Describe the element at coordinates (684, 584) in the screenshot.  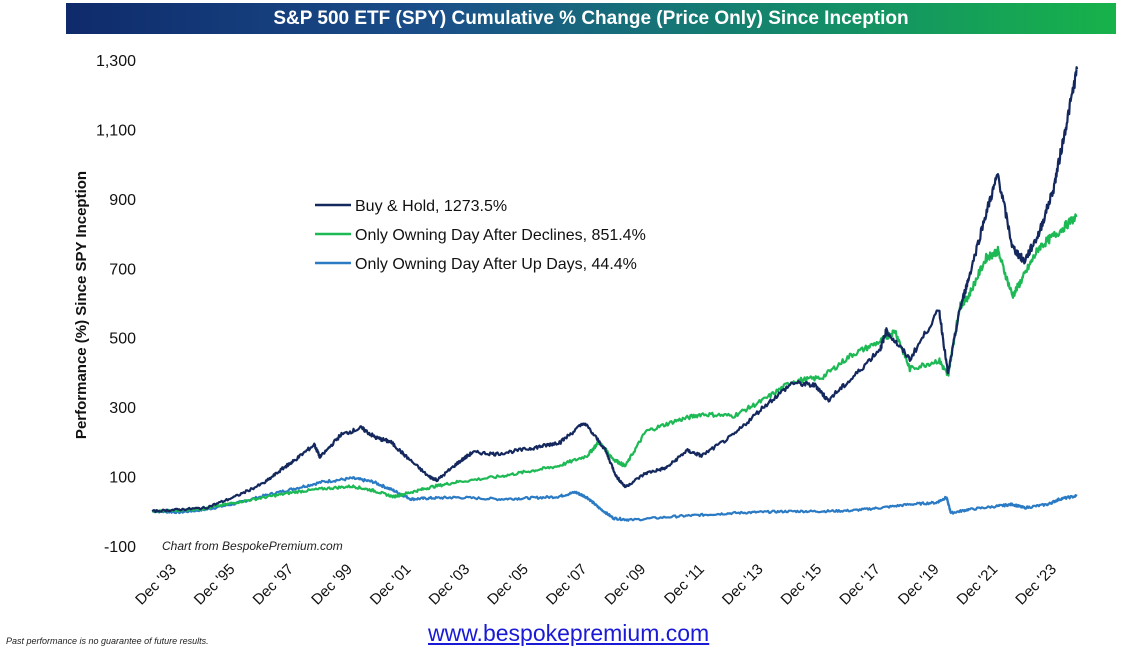
I see `x-tick-label: Dec '11` at that location.